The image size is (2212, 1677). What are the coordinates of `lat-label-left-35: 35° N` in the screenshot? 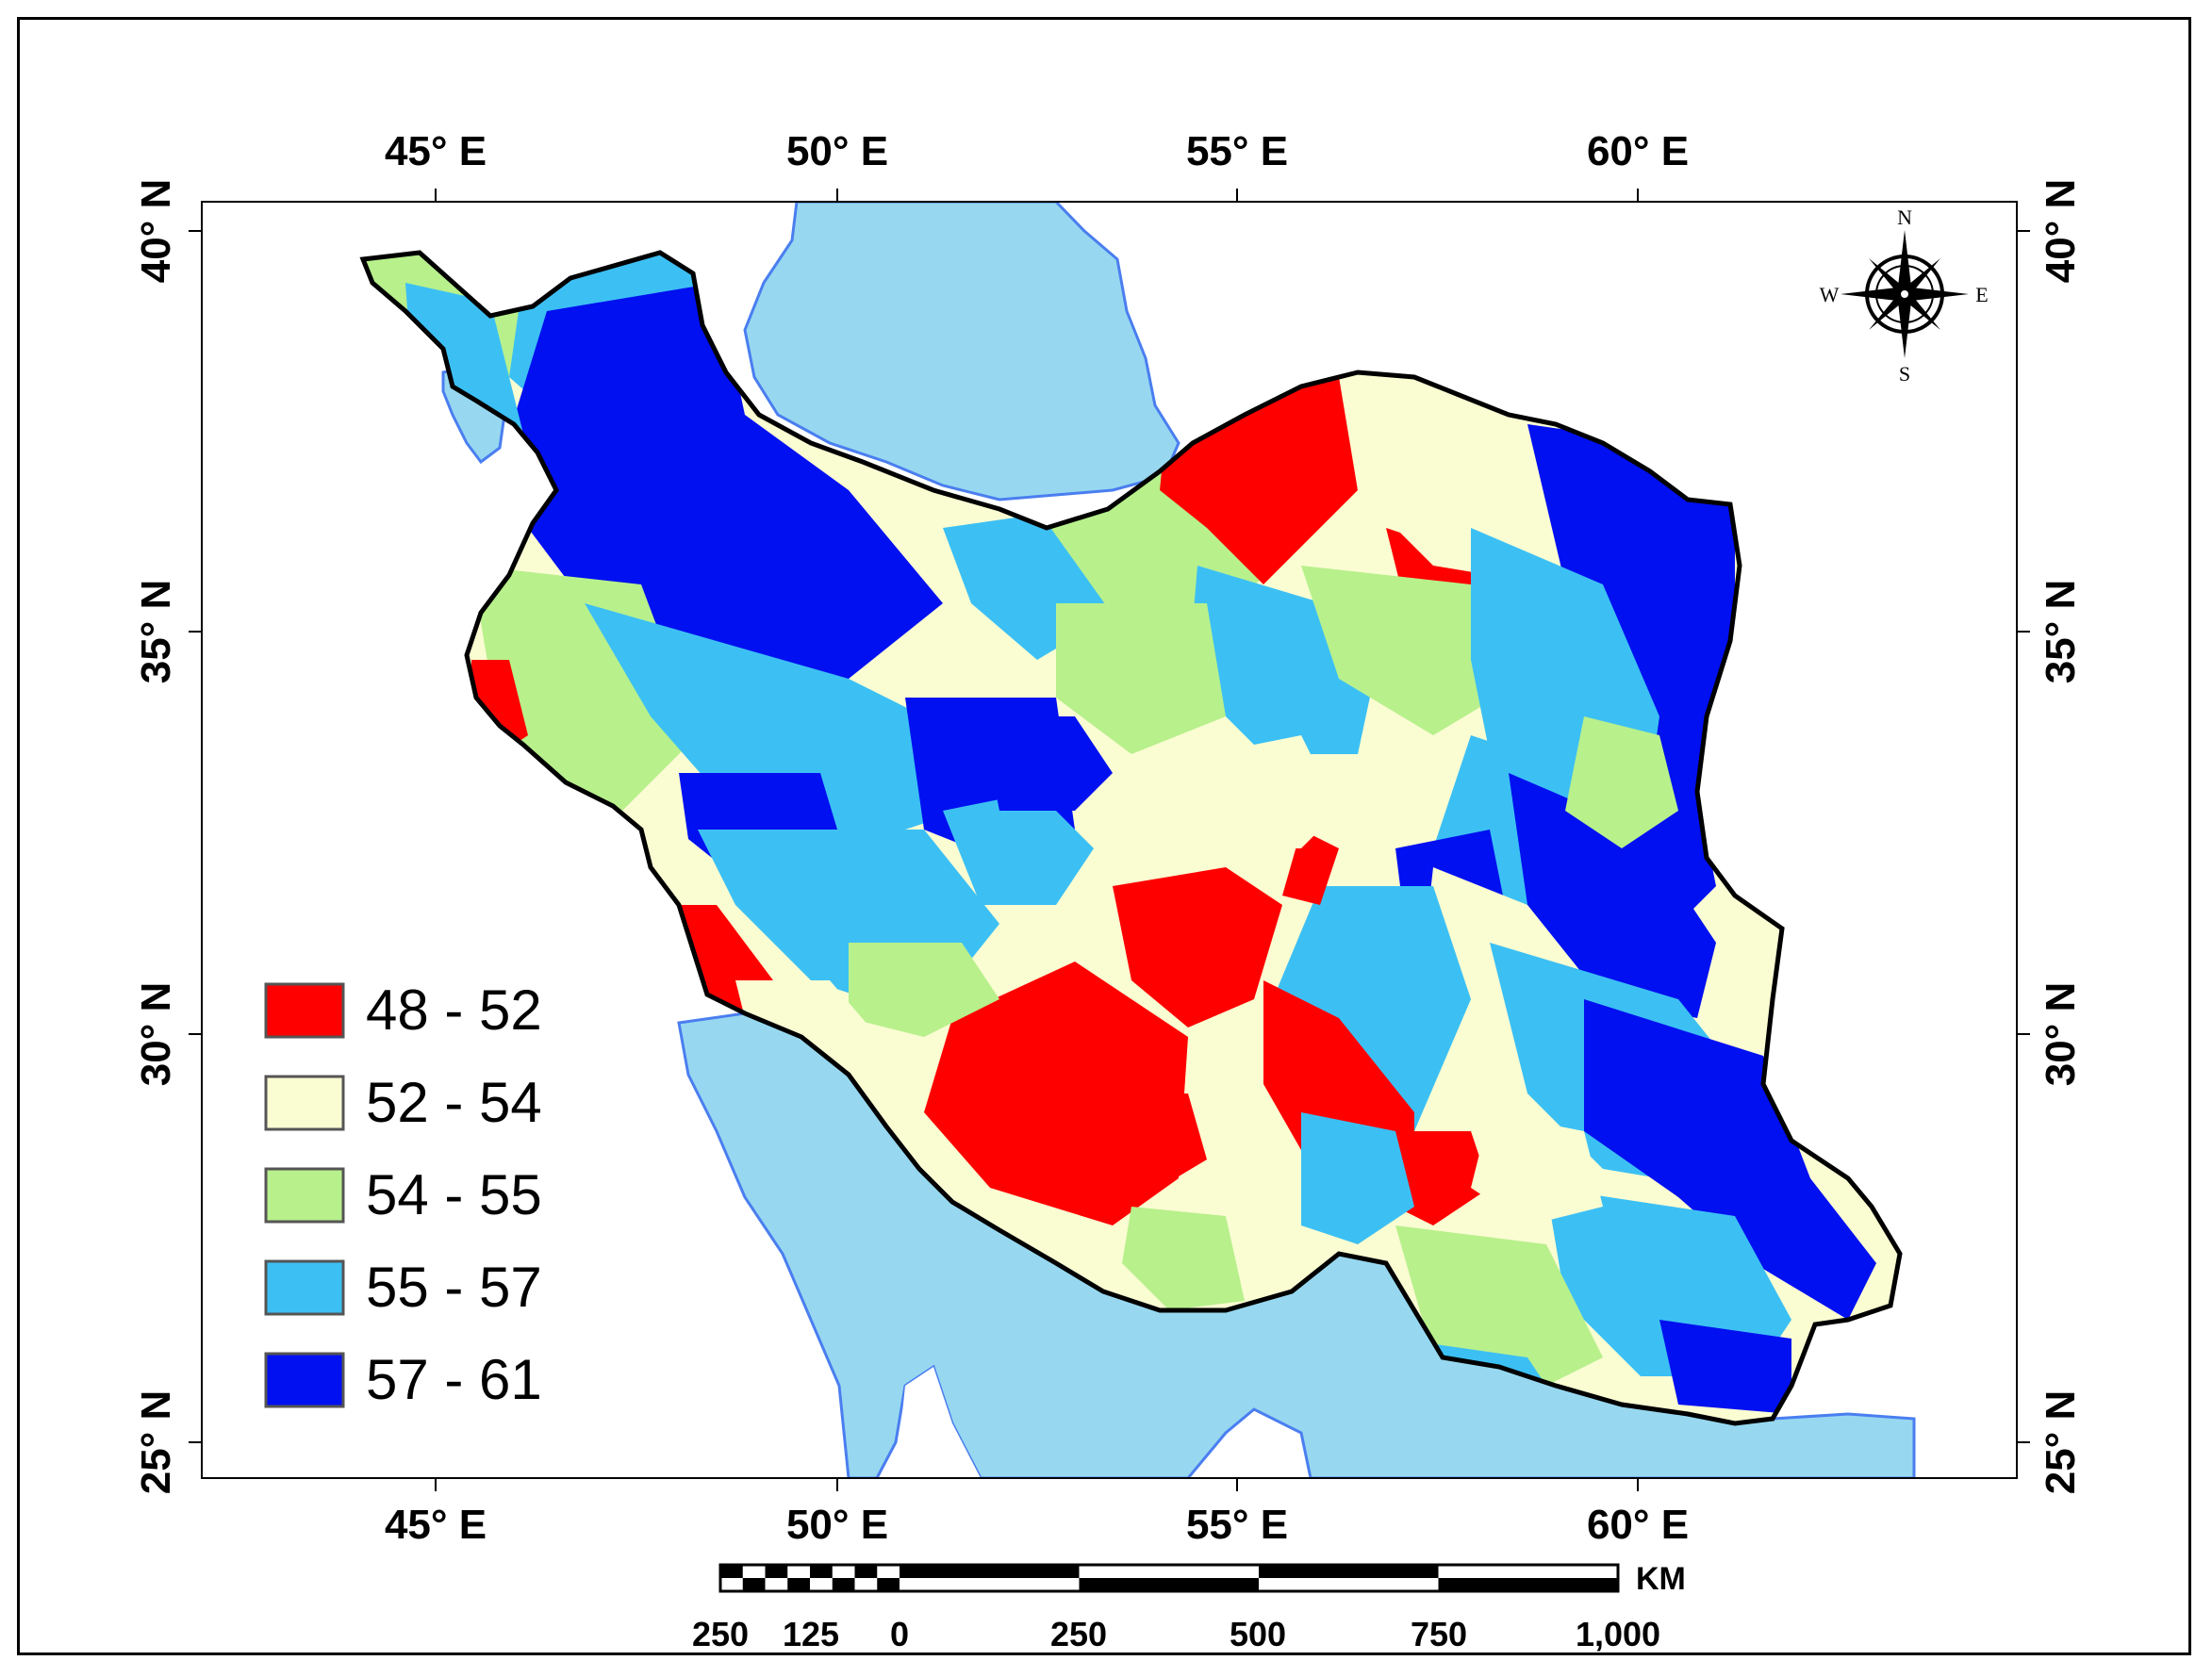 It's located at (156, 632).